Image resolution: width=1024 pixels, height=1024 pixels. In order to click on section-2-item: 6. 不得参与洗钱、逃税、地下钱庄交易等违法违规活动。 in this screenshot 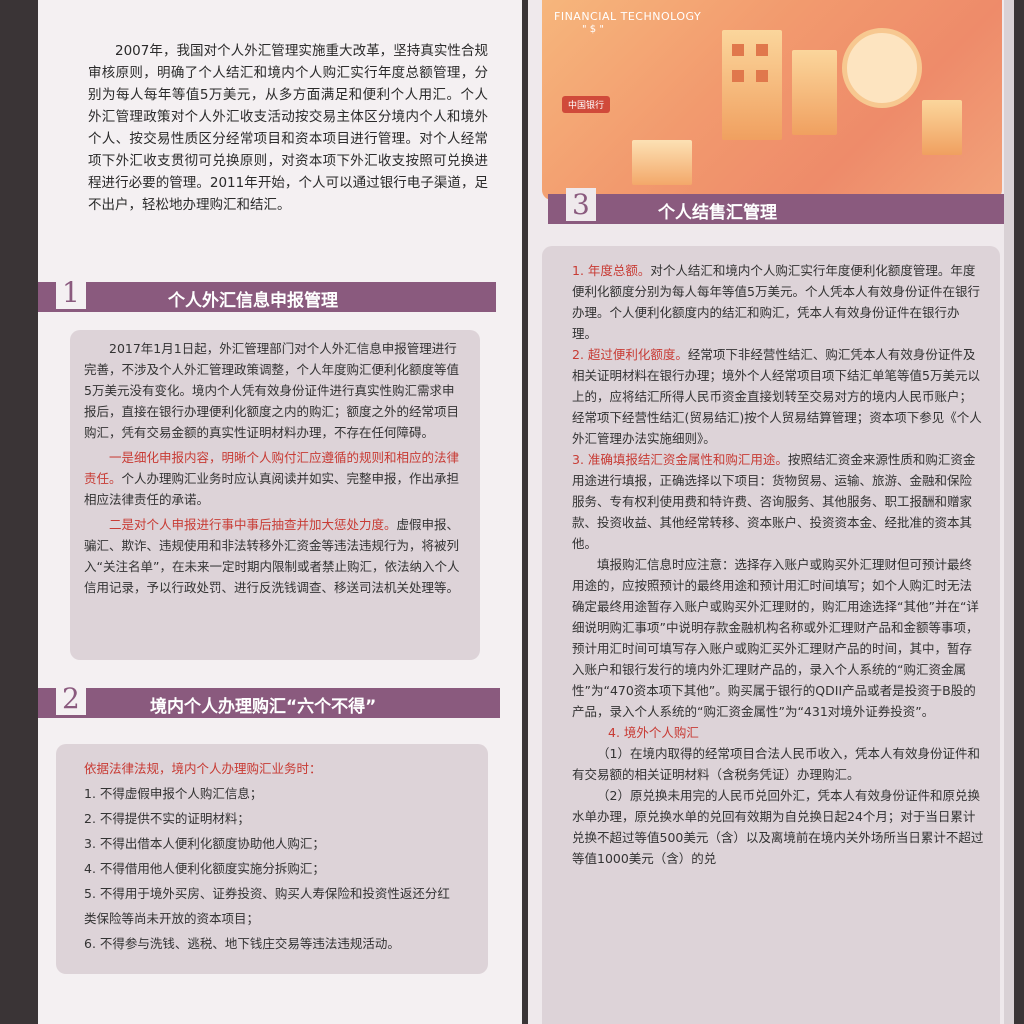, I will do `click(242, 943)`.